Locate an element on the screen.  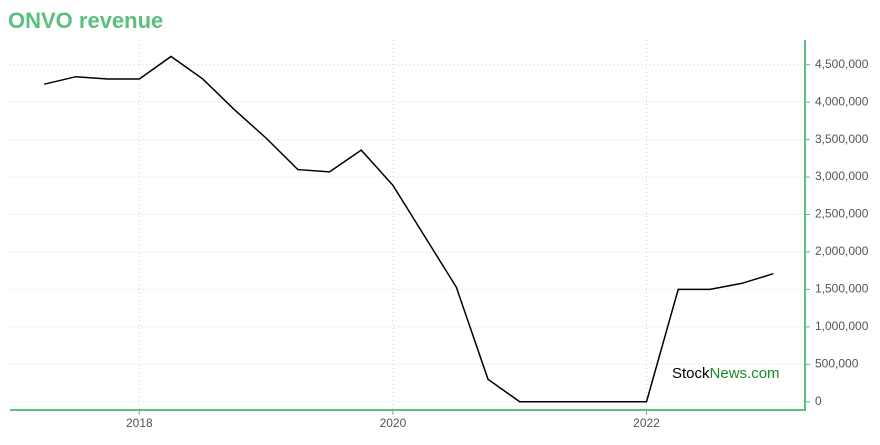
y-tick-label: 500,000 is located at coordinates (837, 363).